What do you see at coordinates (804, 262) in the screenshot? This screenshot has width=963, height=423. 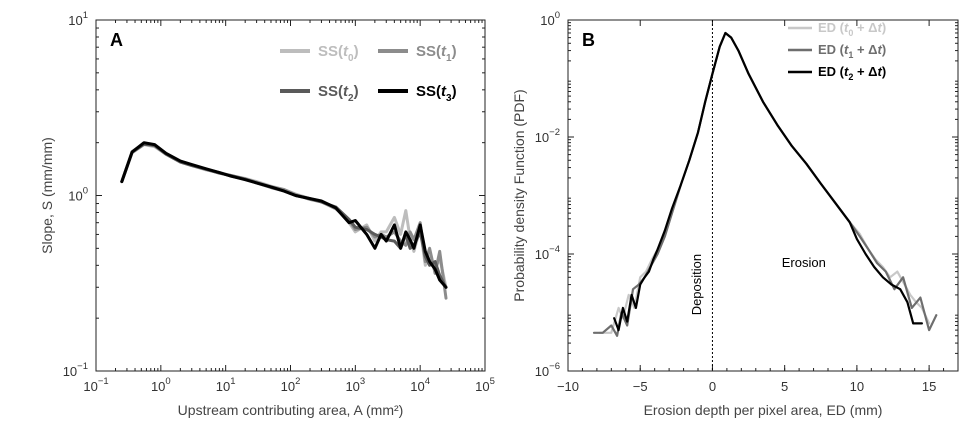 I see `annotation-1: Erosion` at bounding box center [804, 262].